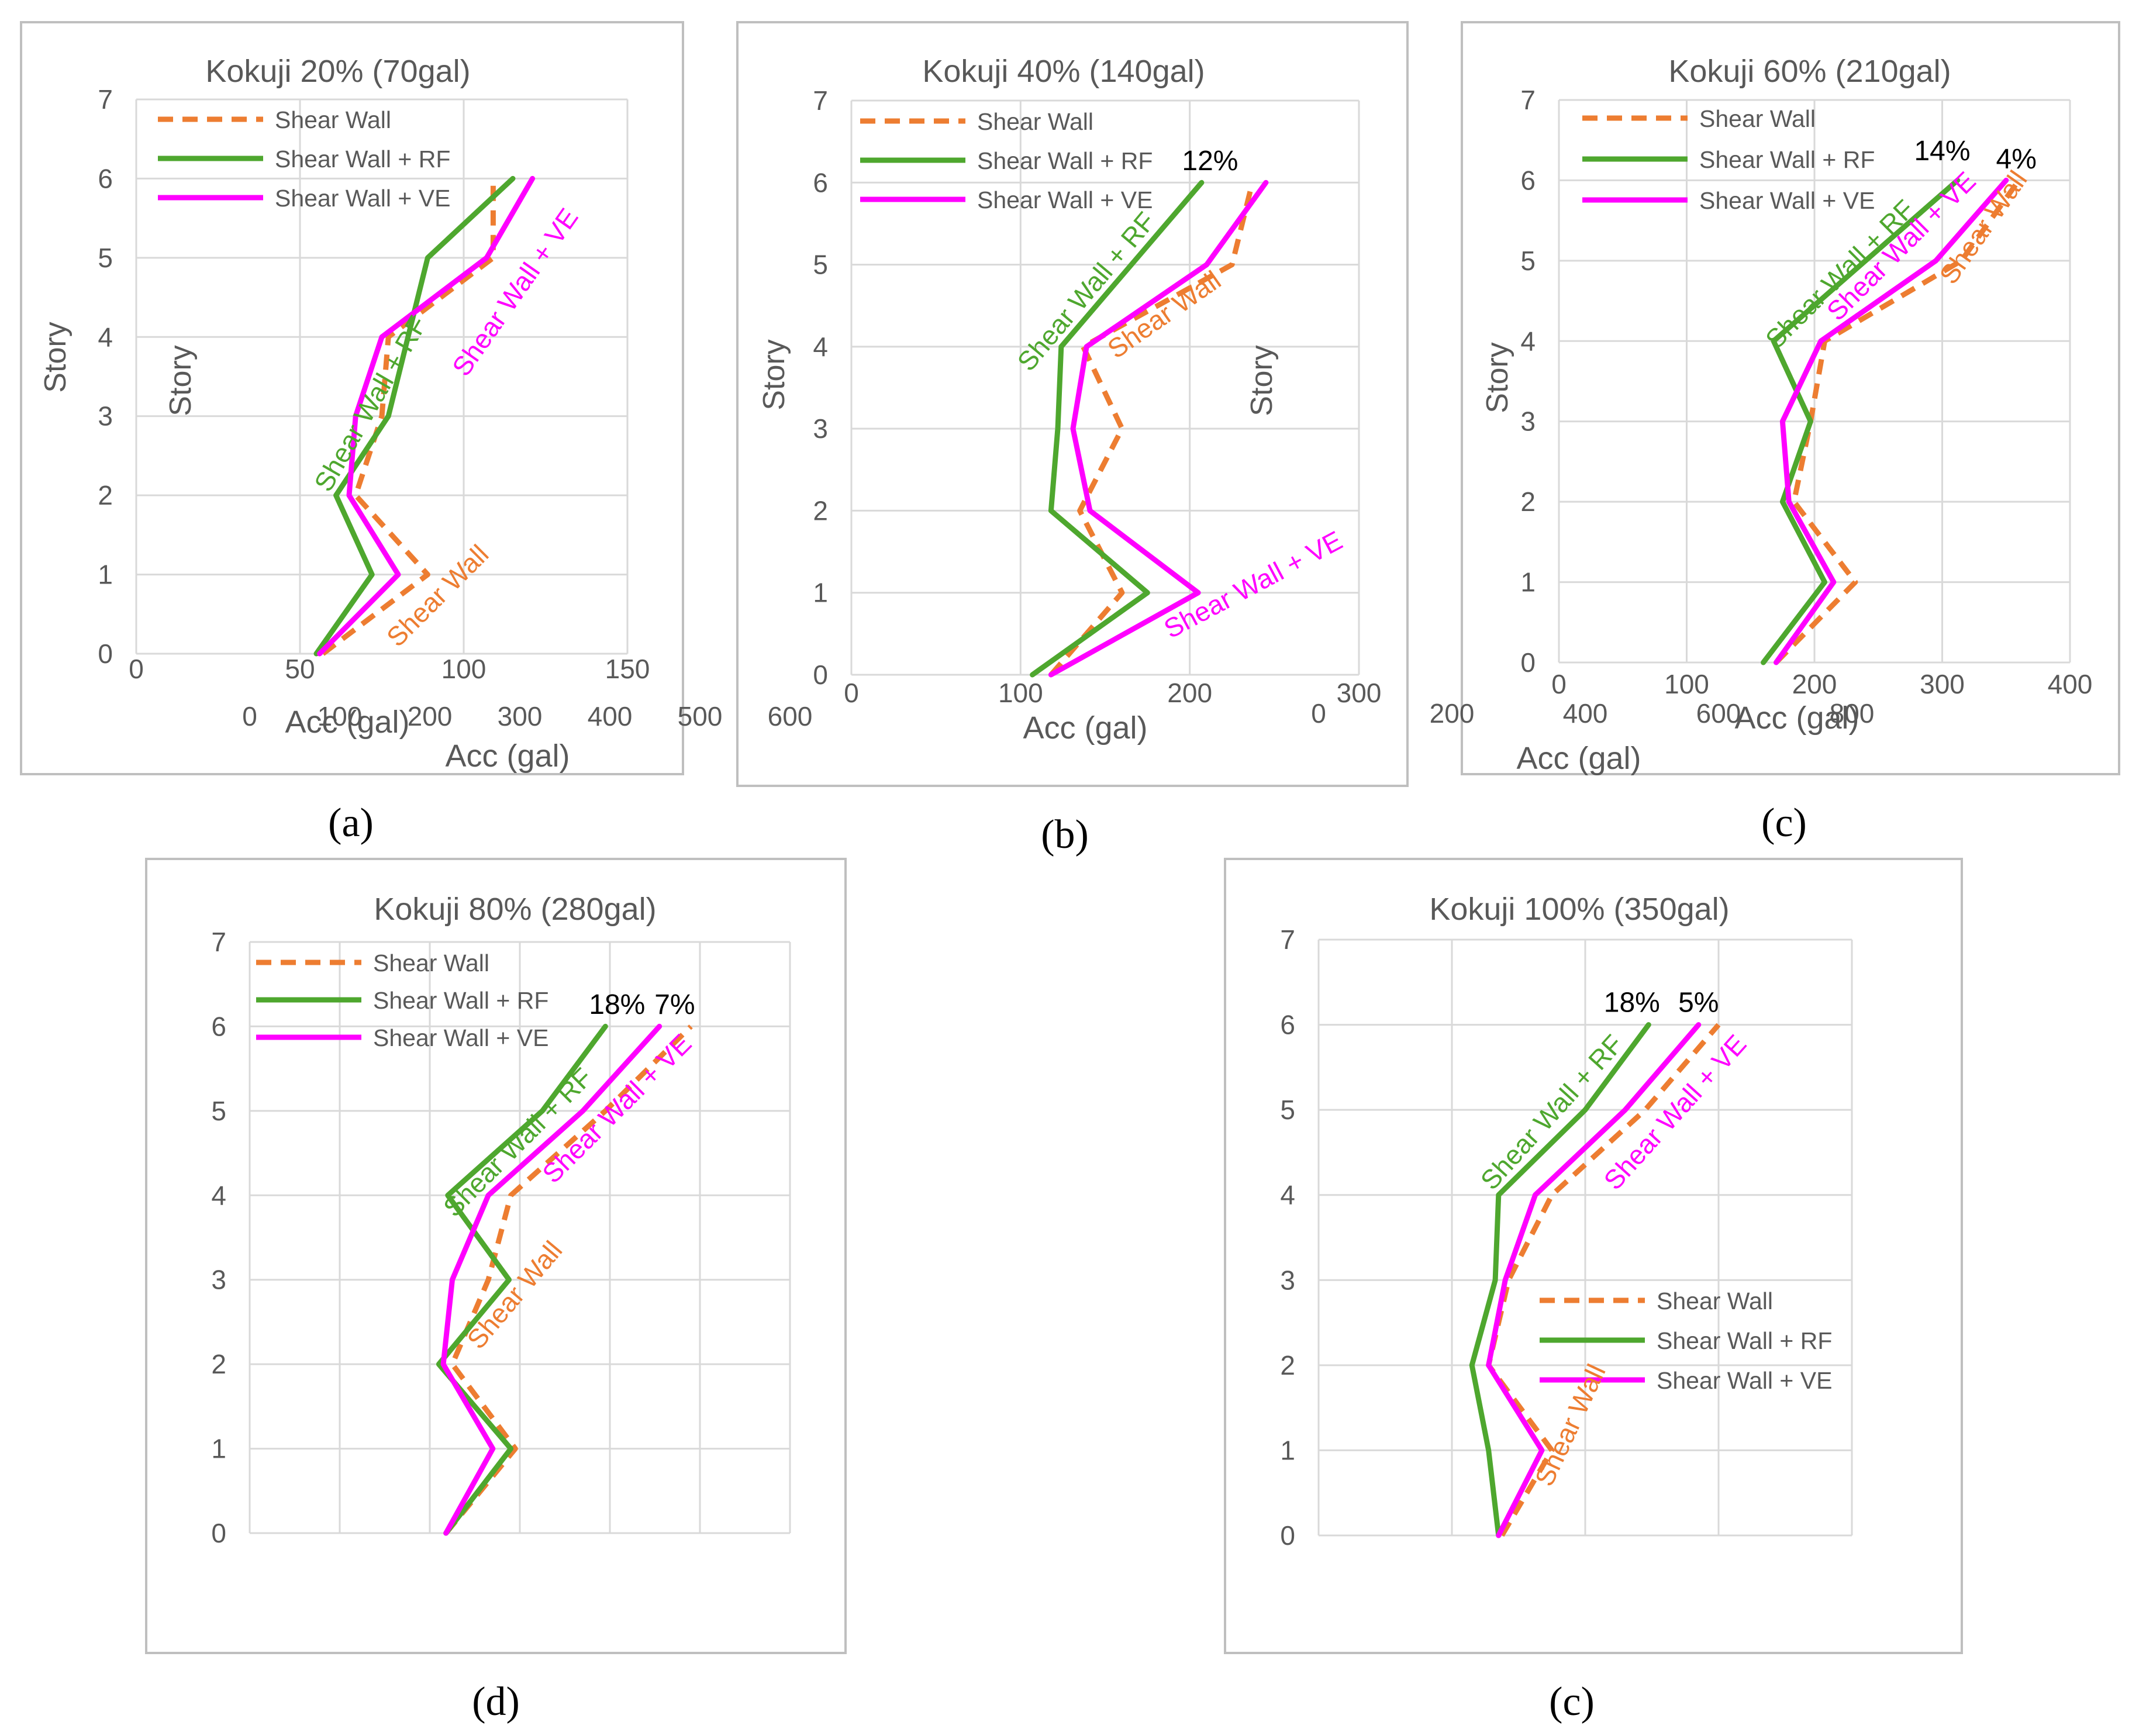 The width and height of the screenshot is (2146, 1736). Describe the element at coordinates (520, 716) in the screenshot. I see `x-tick-label: 300` at that location.